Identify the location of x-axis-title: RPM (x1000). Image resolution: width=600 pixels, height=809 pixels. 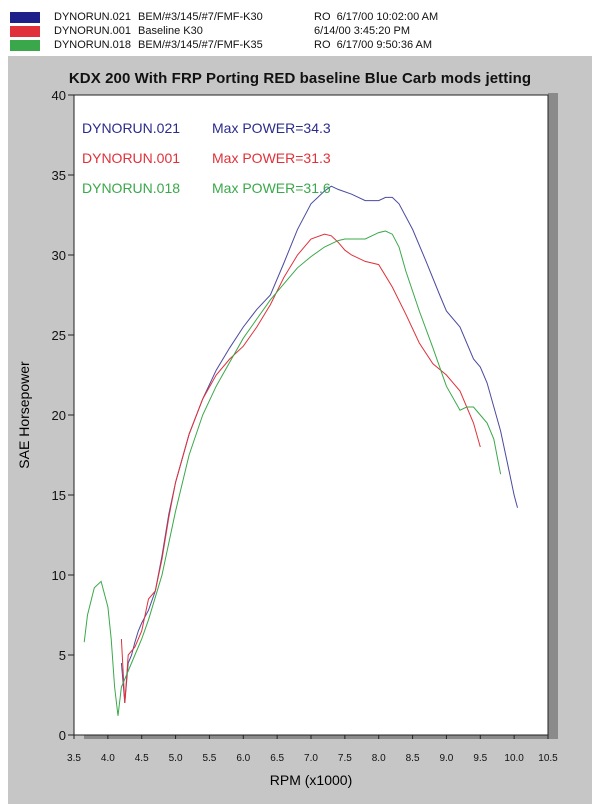
(311, 780).